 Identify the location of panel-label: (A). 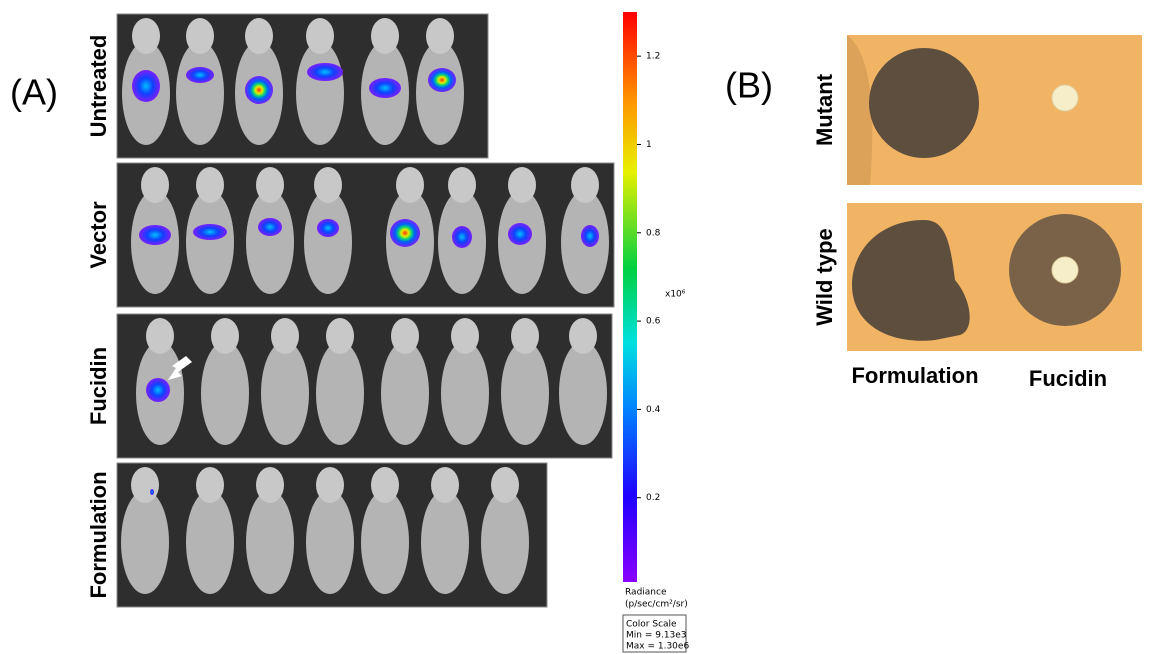
(34, 92).